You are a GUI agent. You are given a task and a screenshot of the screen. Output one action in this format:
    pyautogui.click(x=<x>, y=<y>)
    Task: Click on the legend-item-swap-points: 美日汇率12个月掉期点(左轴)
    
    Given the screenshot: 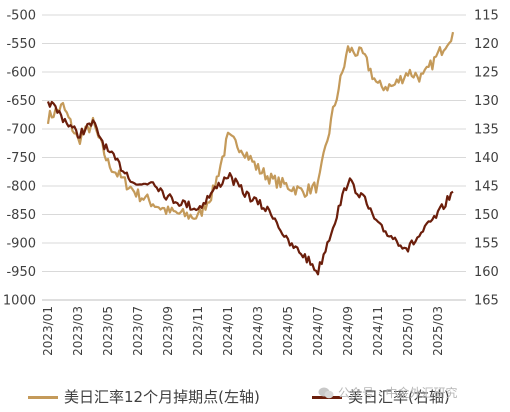 What is the action you would take?
    pyautogui.click(x=144, y=396)
    